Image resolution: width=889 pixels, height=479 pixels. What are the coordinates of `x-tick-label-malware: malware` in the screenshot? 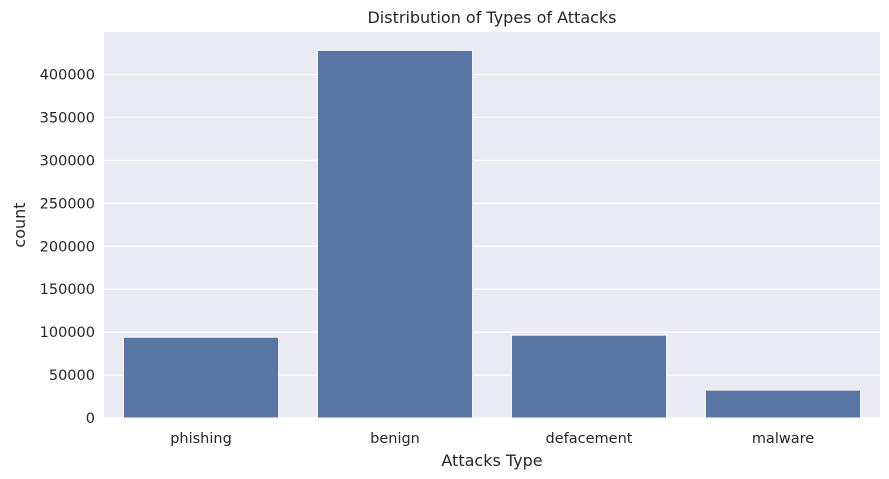 It's located at (783, 439).